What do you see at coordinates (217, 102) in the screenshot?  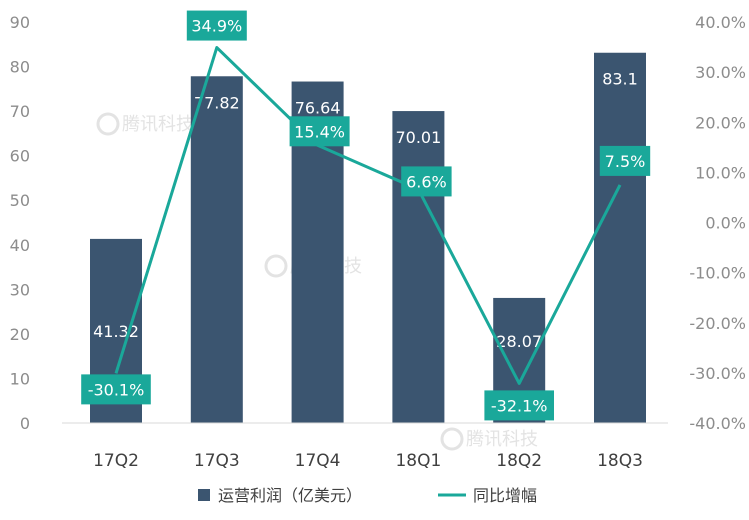 I see `bar-data-label: 77.82` at bounding box center [217, 102].